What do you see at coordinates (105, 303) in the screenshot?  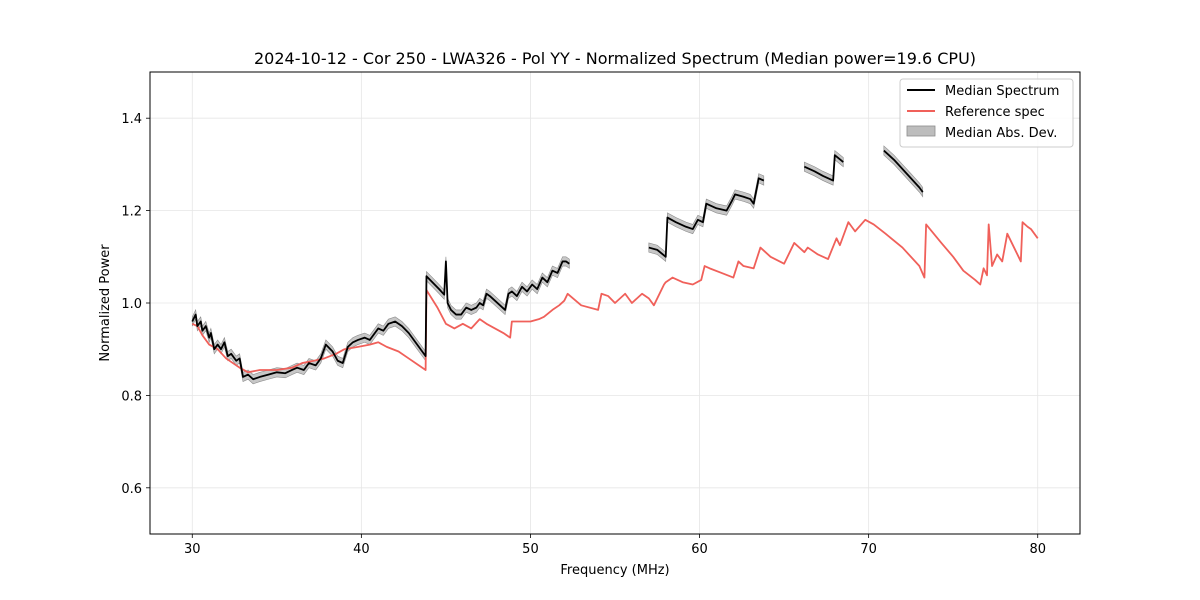 I see `y-axis-label: Normalized Power` at bounding box center [105, 303].